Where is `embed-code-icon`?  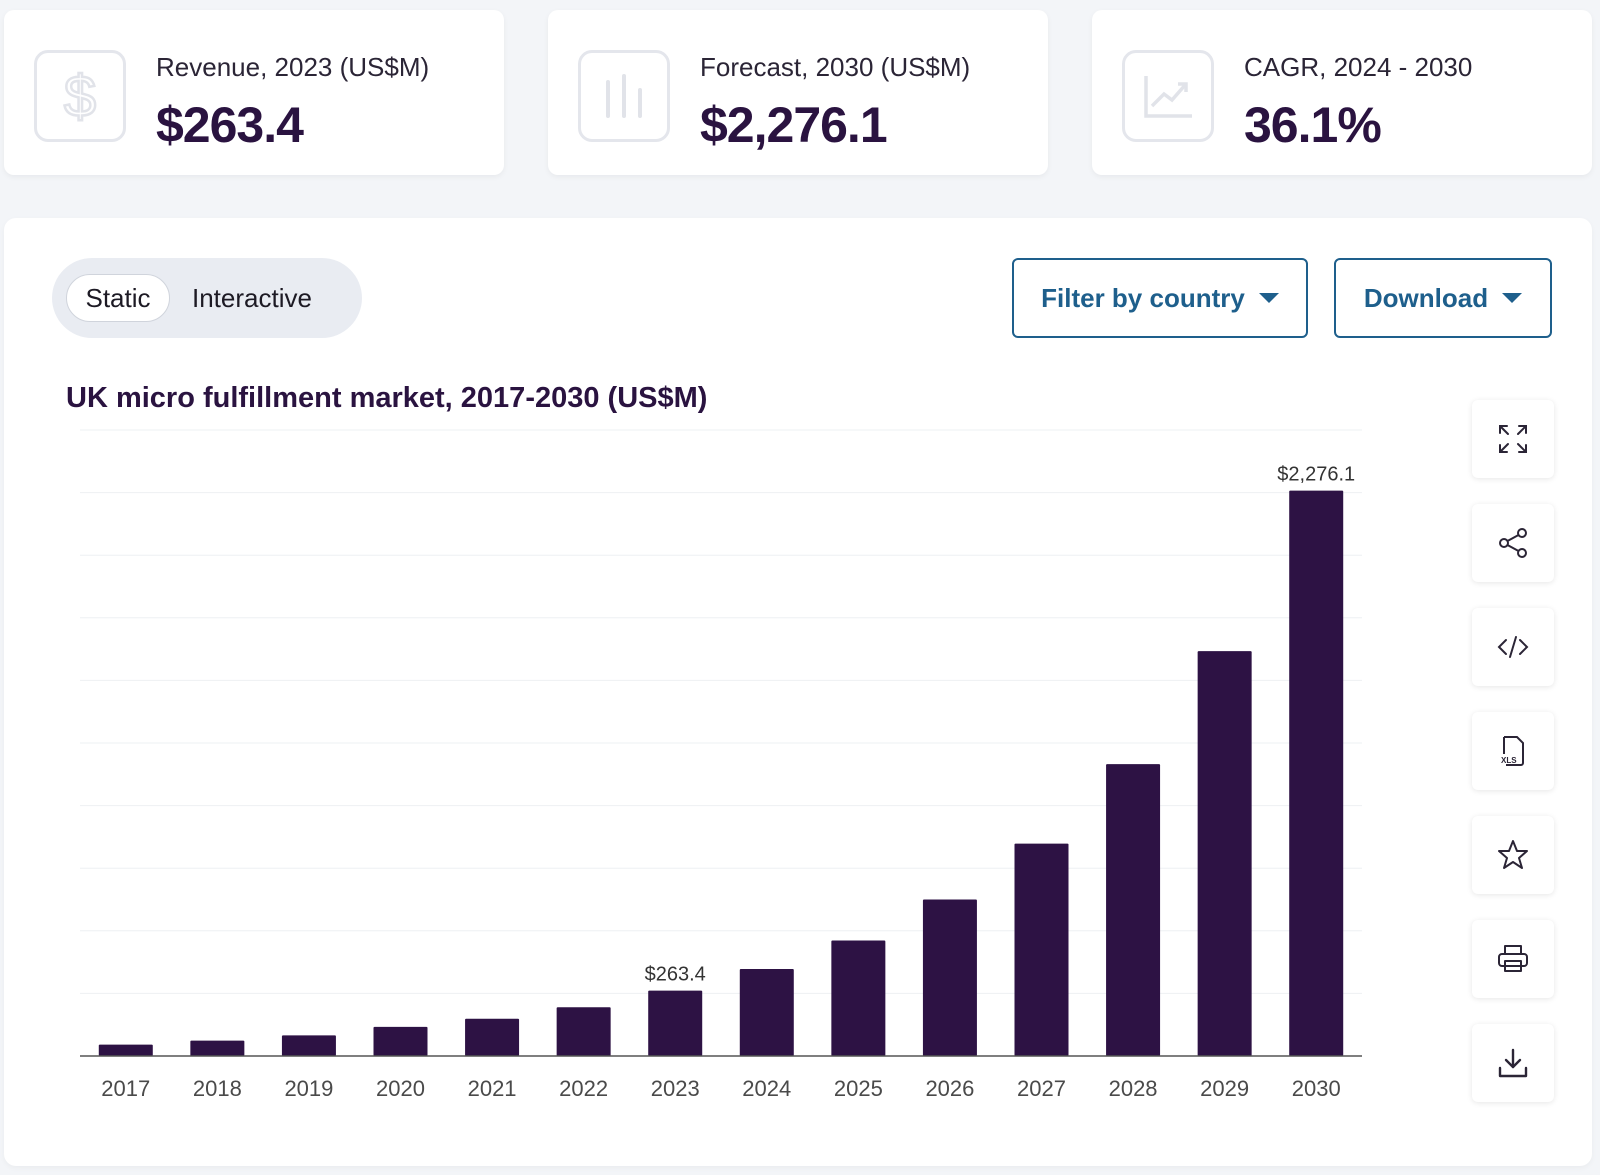 embed-code-icon is located at coordinates (1513, 647).